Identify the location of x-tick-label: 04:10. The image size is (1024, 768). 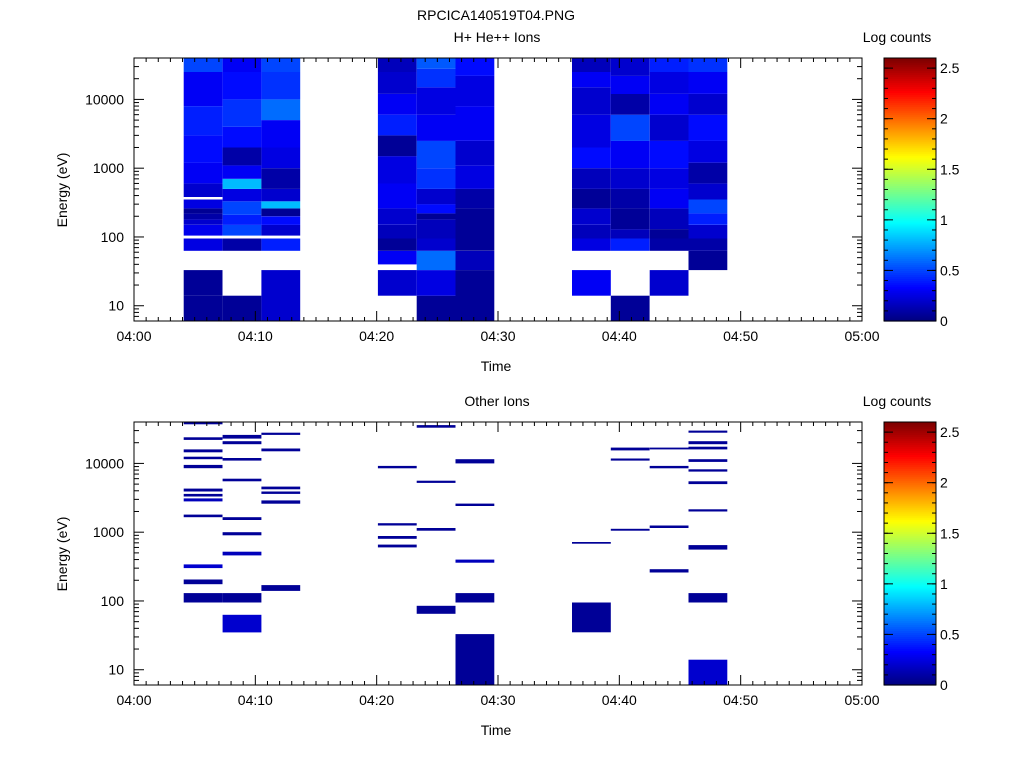
(255, 700).